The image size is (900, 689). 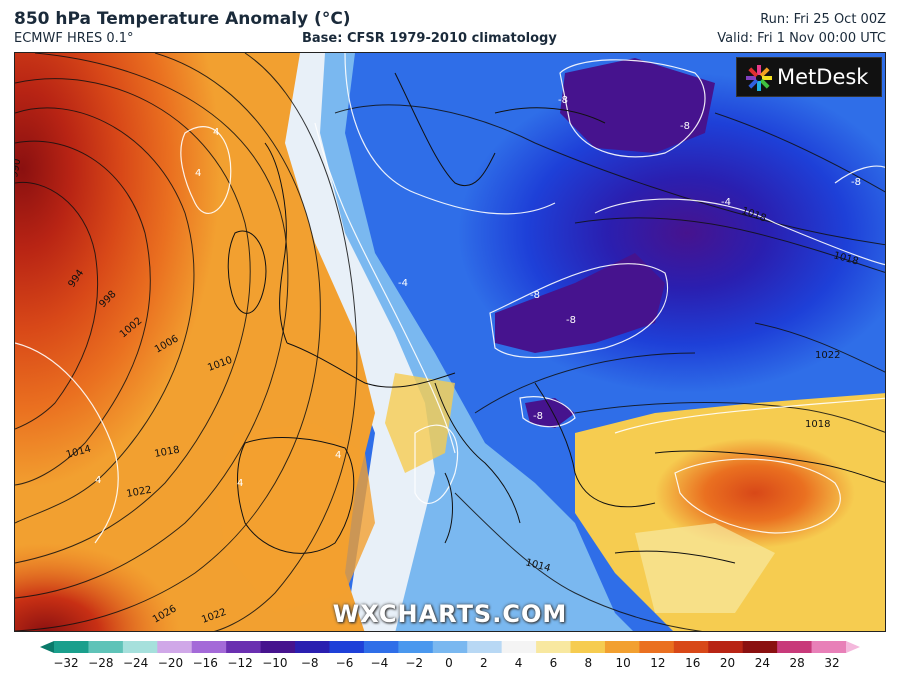 What do you see at coordinates (588, 663) in the screenshot?
I see `color-scale-tick-label: 8` at bounding box center [588, 663].